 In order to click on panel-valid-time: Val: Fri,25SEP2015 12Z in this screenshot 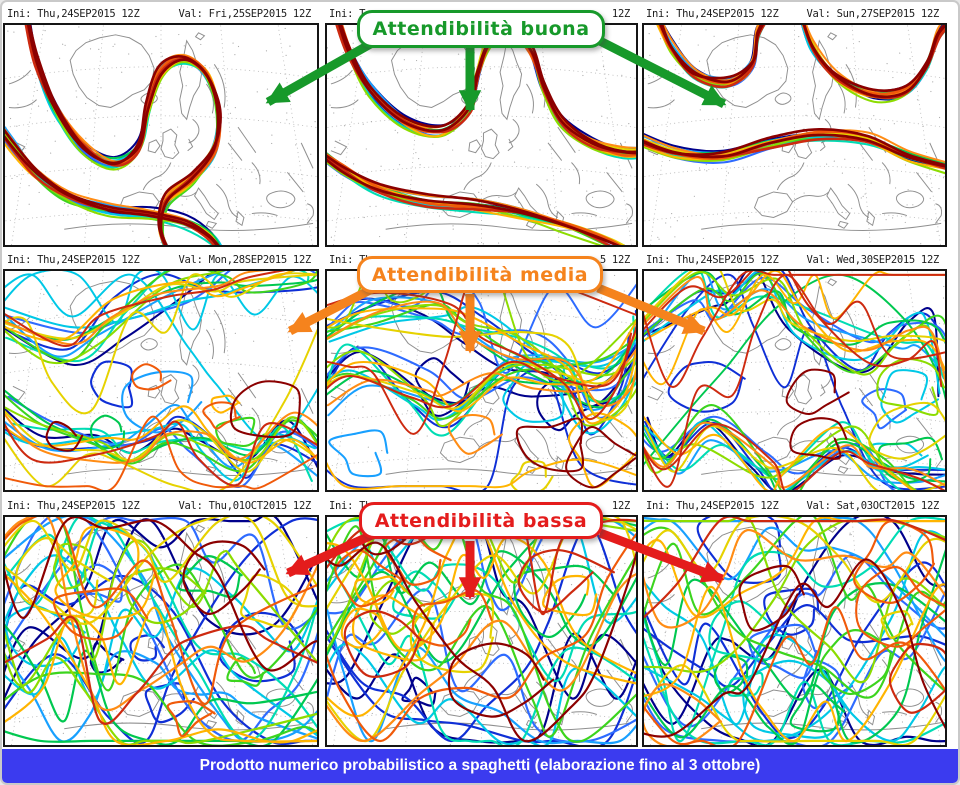, I will do `click(245, 13)`.